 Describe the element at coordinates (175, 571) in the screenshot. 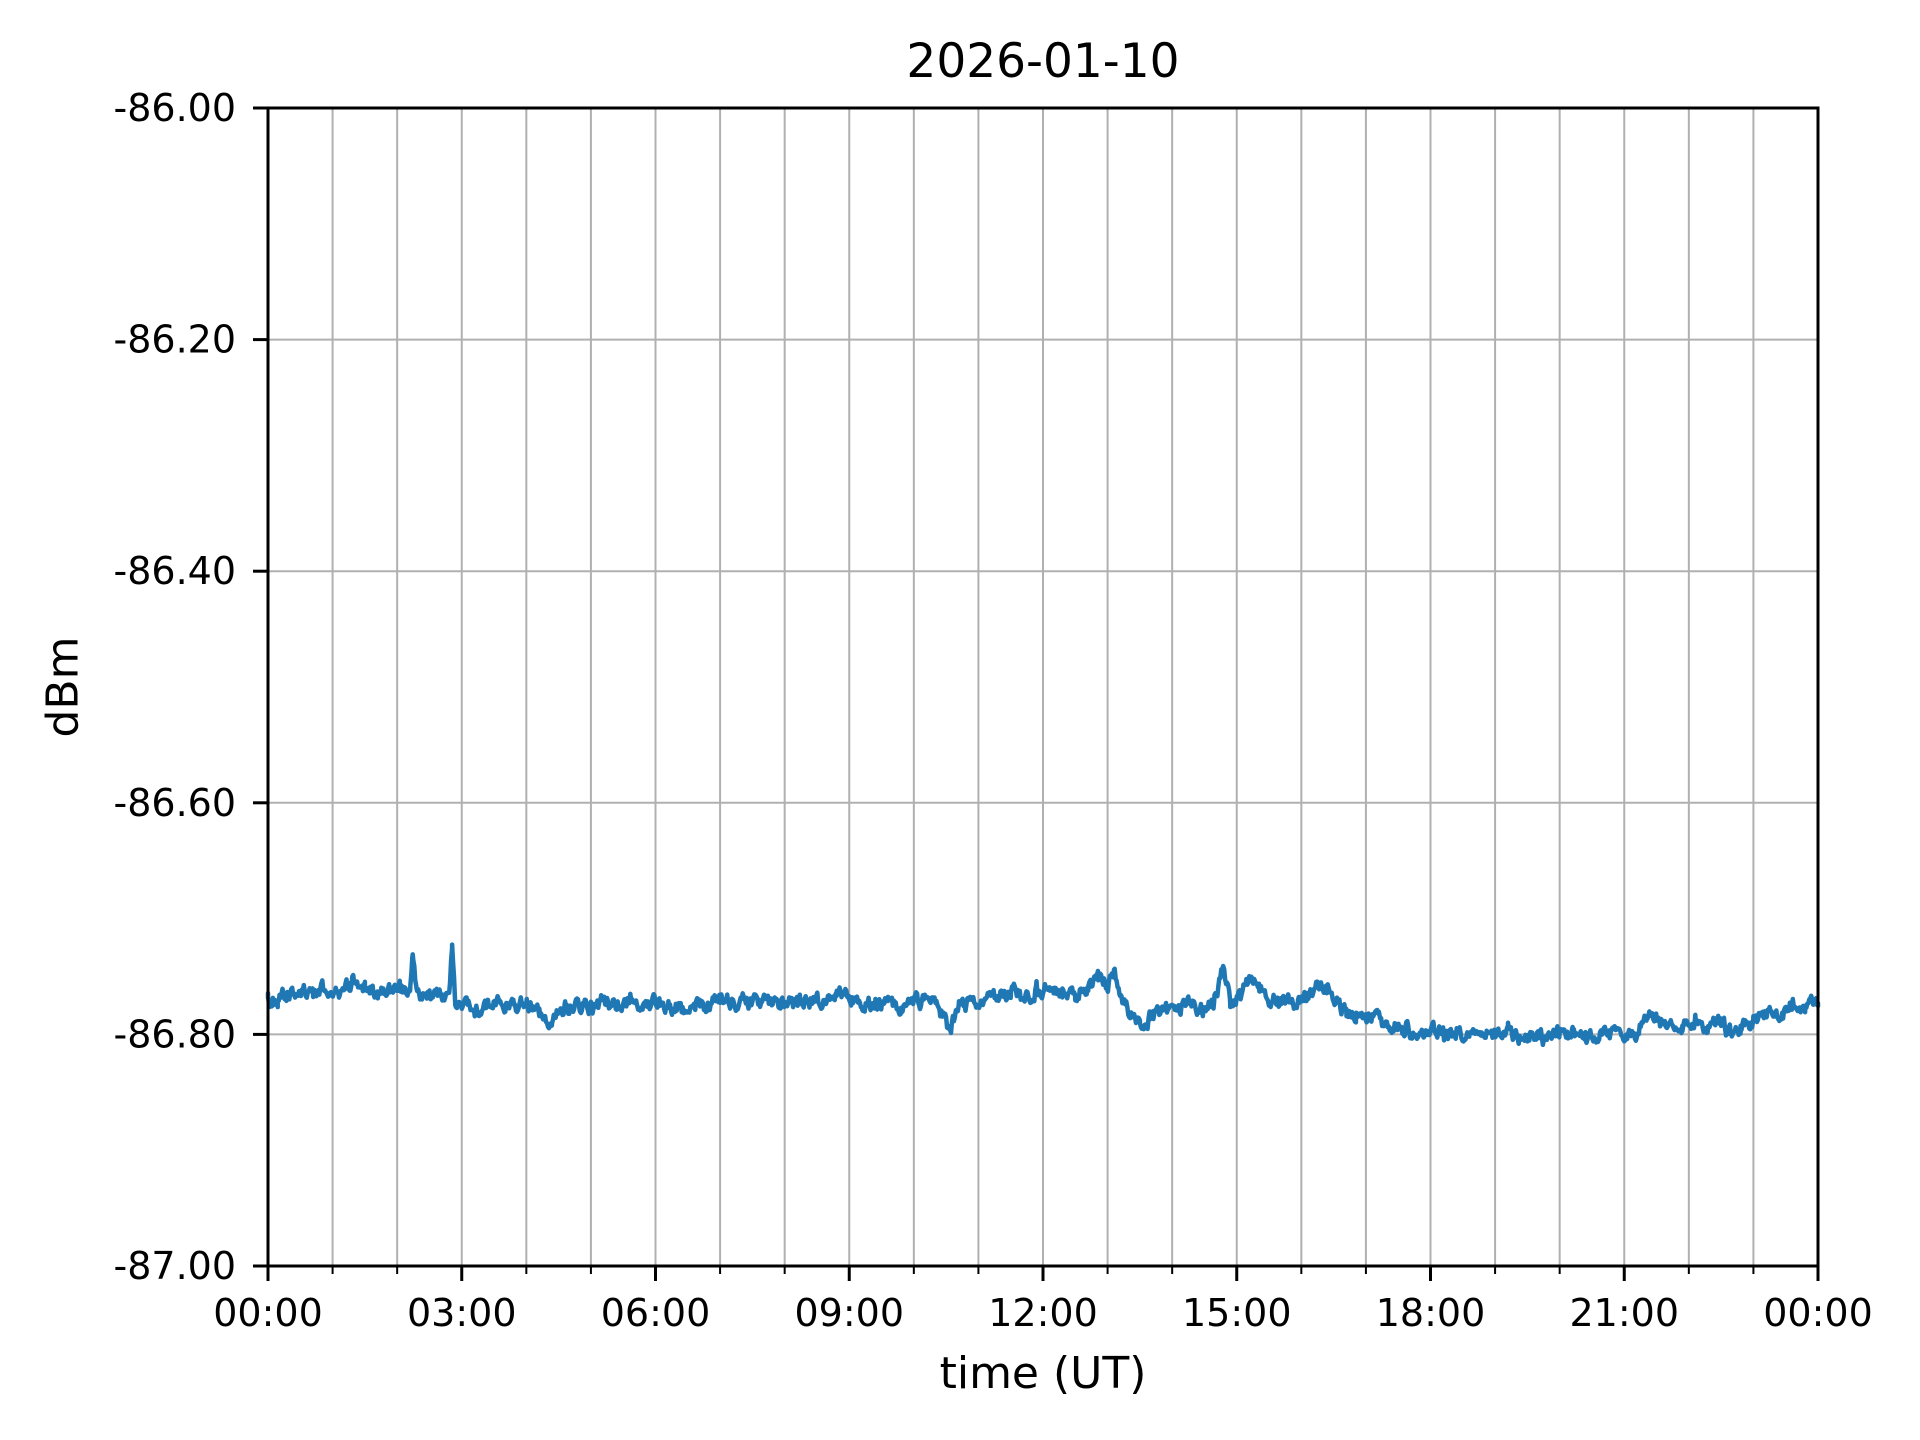

I see `y-tick-label: -86.40` at that location.